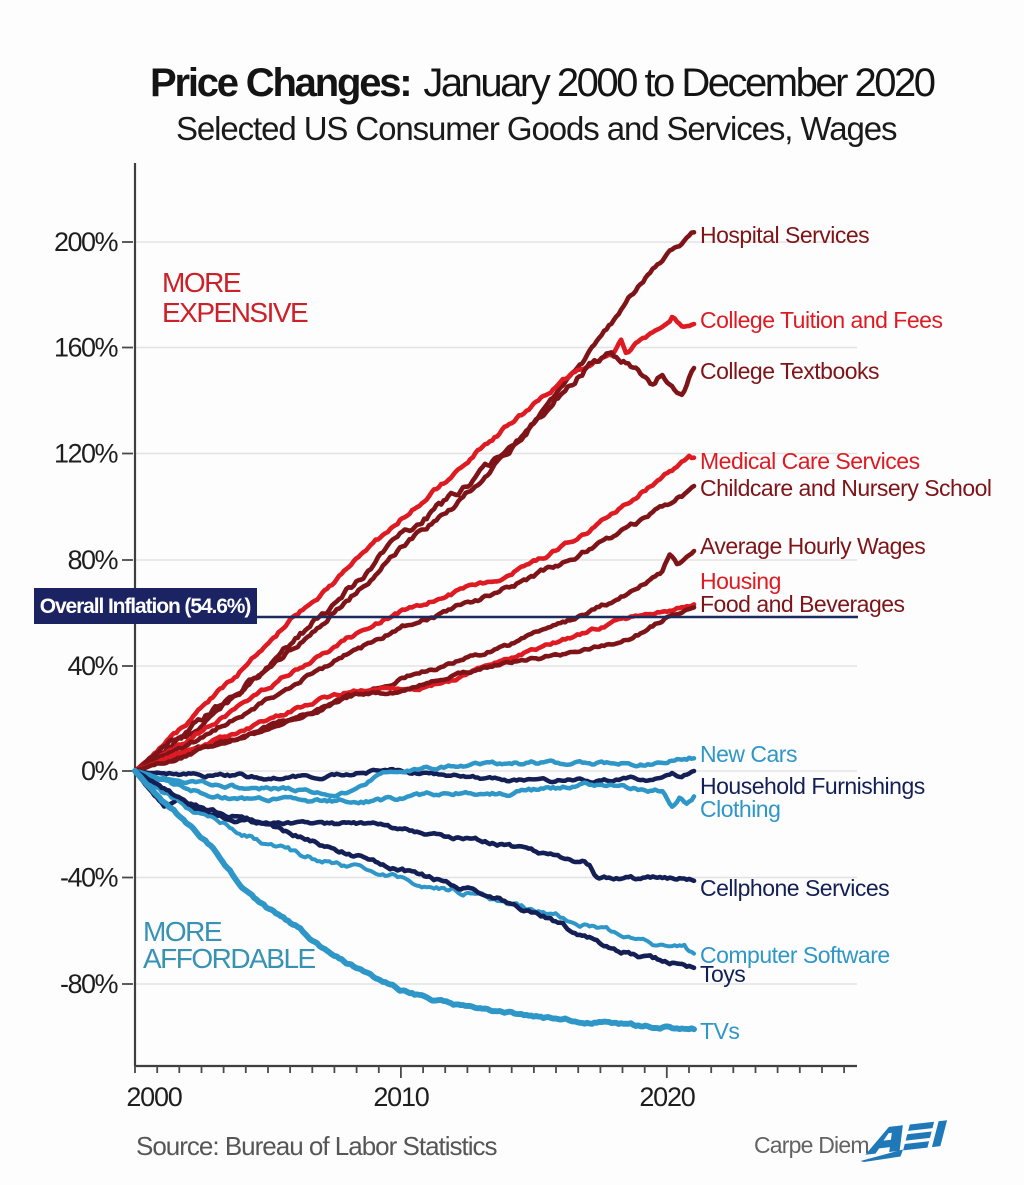 Image resolution: width=1024 pixels, height=1185 pixels. I want to click on svg-text: Clothing, so click(740, 809).